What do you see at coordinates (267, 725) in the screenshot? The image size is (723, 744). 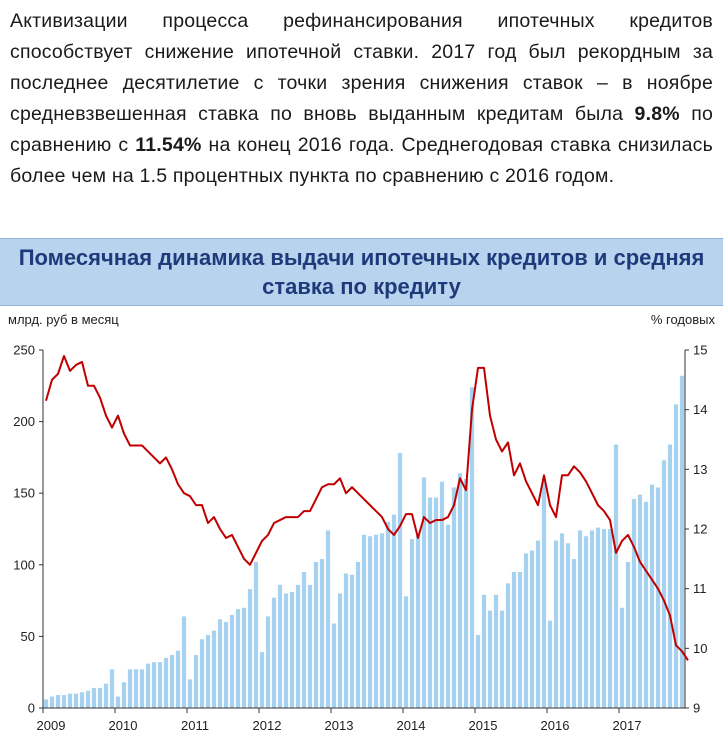 I see `x-tick-label: 2012` at bounding box center [267, 725].